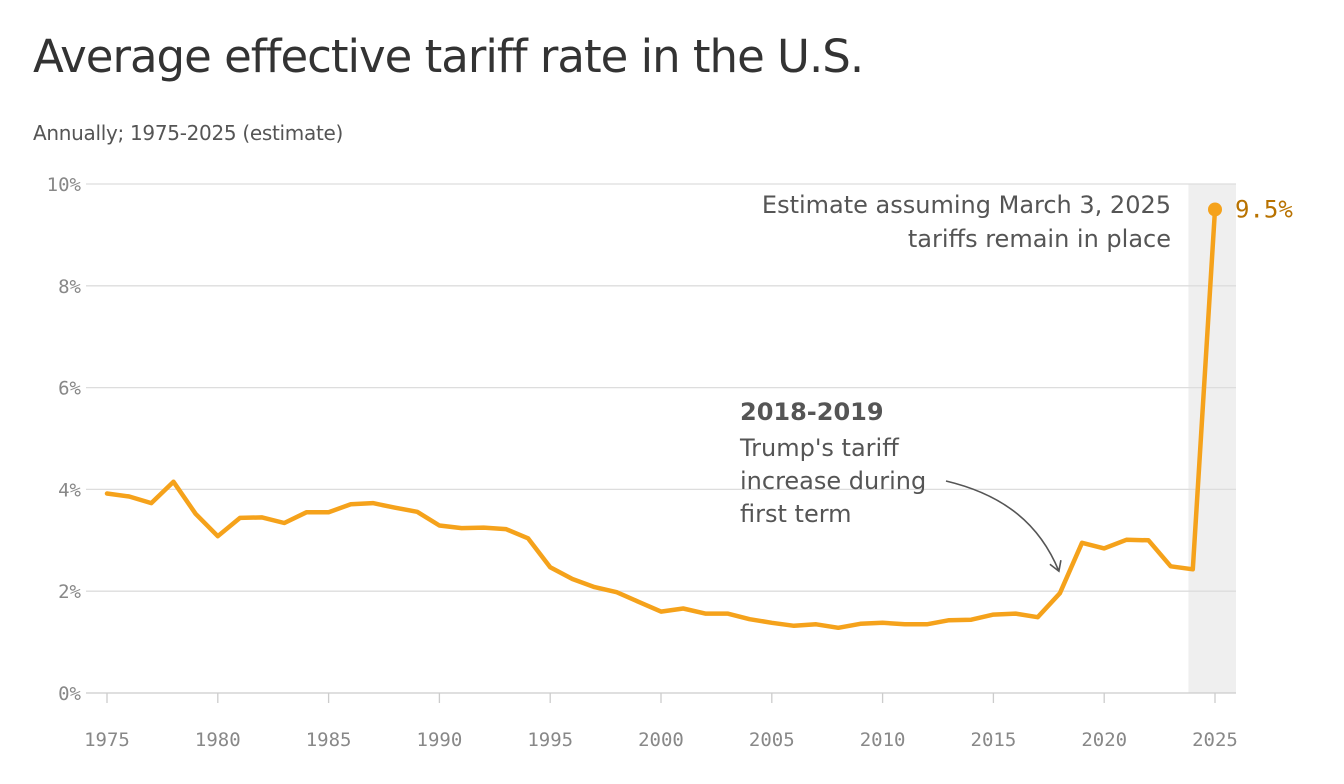 The height and width of the screenshot is (784, 1344). I want to click on annotation-heading: 2018-2019, so click(812, 412).